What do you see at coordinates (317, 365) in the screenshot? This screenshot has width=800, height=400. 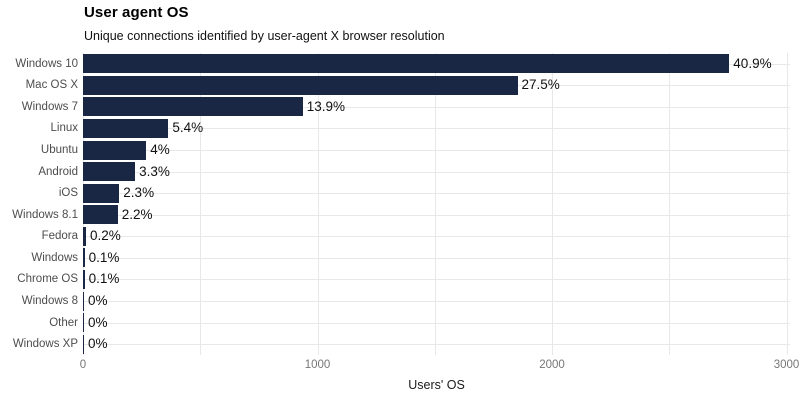 I see `x-tick-label: 1000` at bounding box center [317, 365].